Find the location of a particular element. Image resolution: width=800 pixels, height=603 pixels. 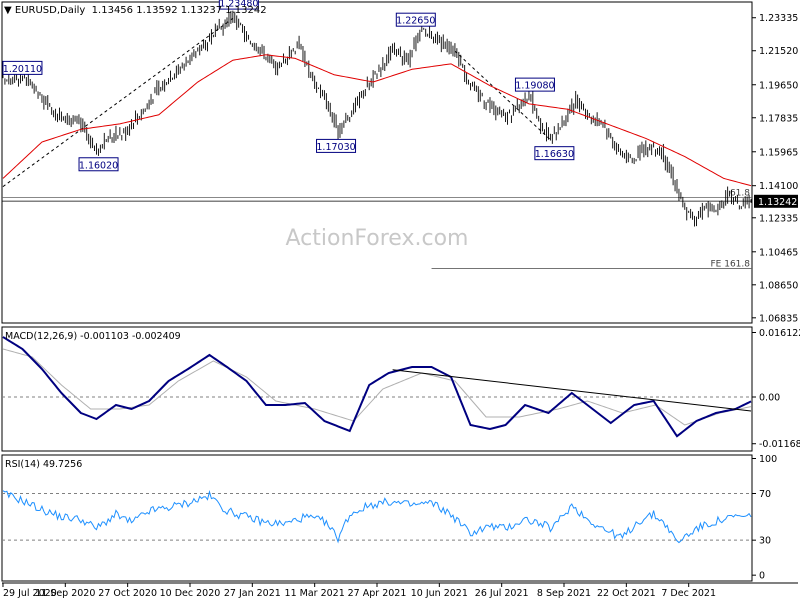

current-price-tag is located at coordinates (776, 201).